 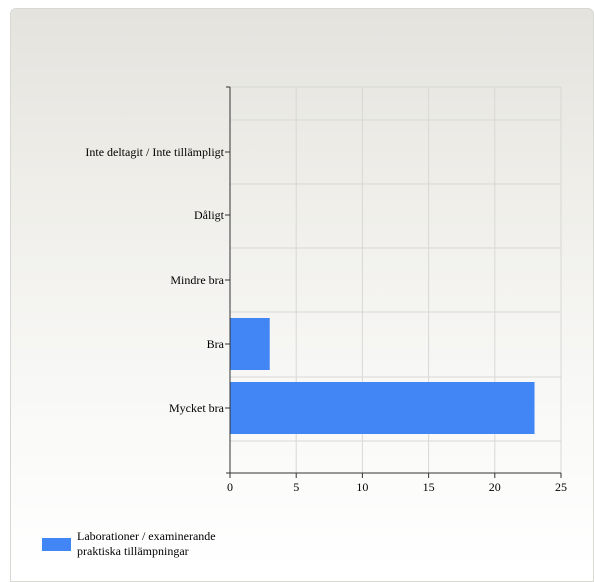 I want to click on category-label: Inte deltagit / Inte tillämpligt, so click(x=154, y=152).